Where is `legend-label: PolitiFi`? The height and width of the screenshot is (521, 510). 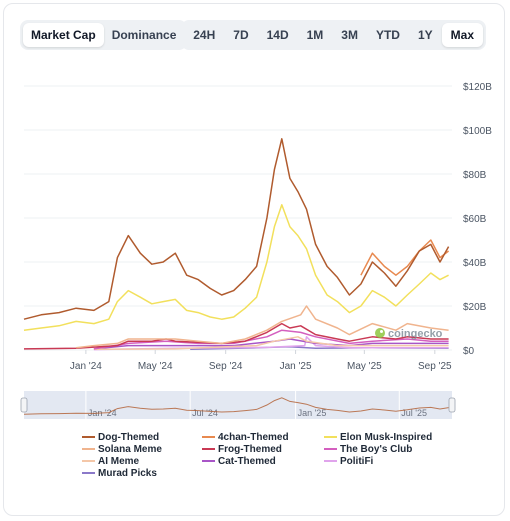 legend-label: PolitiFi is located at coordinates (357, 461).